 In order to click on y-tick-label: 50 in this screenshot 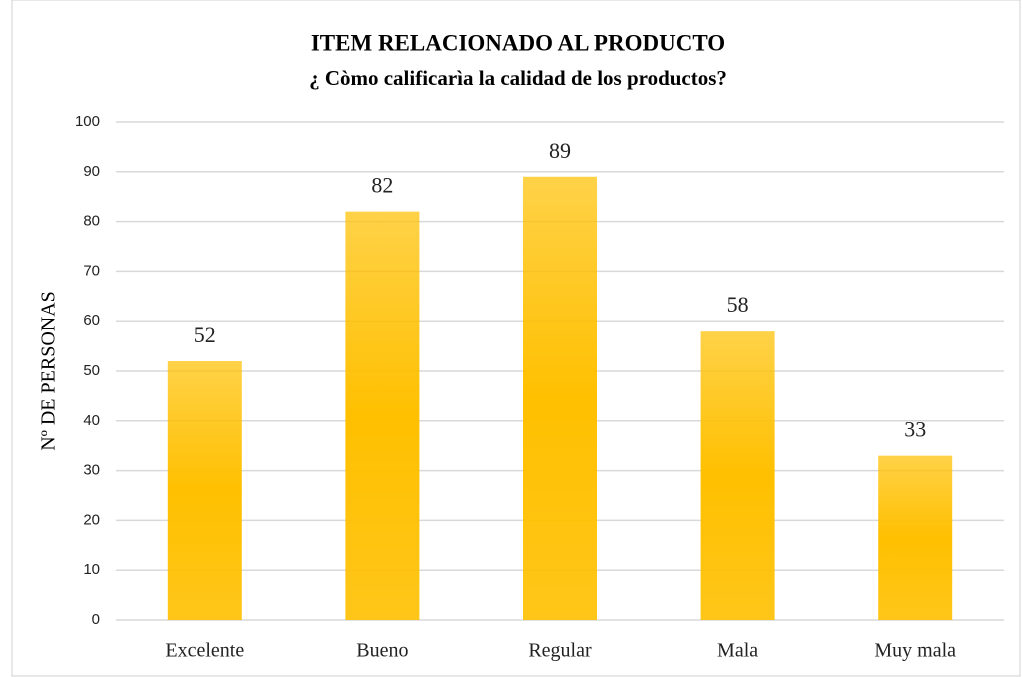, I will do `click(91, 370)`.